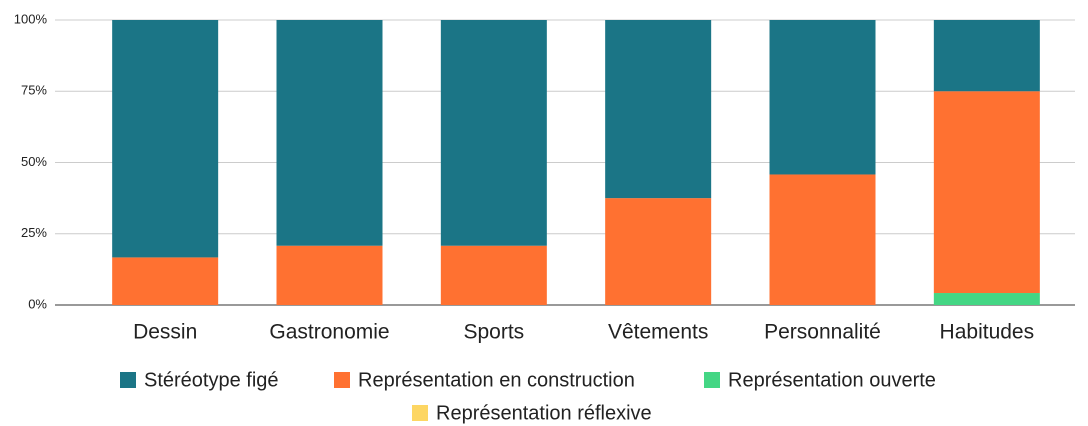 This screenshot has width=1088, height=426. What do you see at coordinates (987, 332) in the screenshot?
I see `x-tick-label: Habitudes` at bounding box center [987, 332].